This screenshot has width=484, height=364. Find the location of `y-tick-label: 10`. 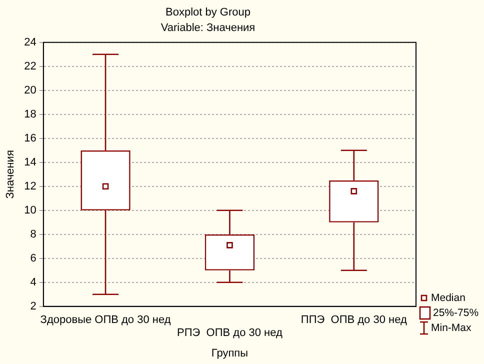

y-tick-label: 10 is located at coordinates (30, 210).